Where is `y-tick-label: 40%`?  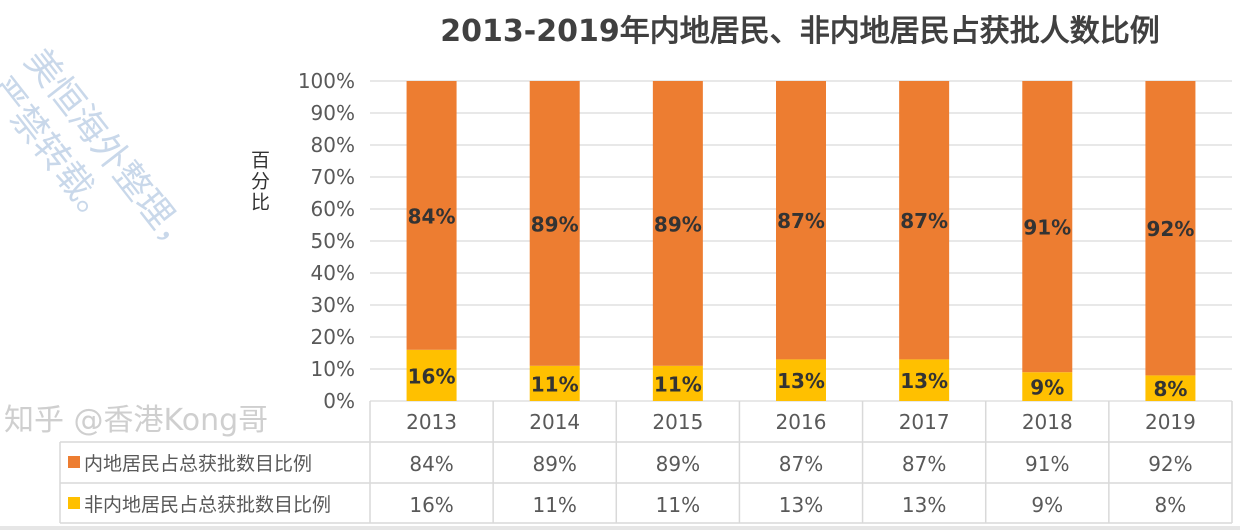 y-tick-label: 40% is located at coordinates (333, 273).